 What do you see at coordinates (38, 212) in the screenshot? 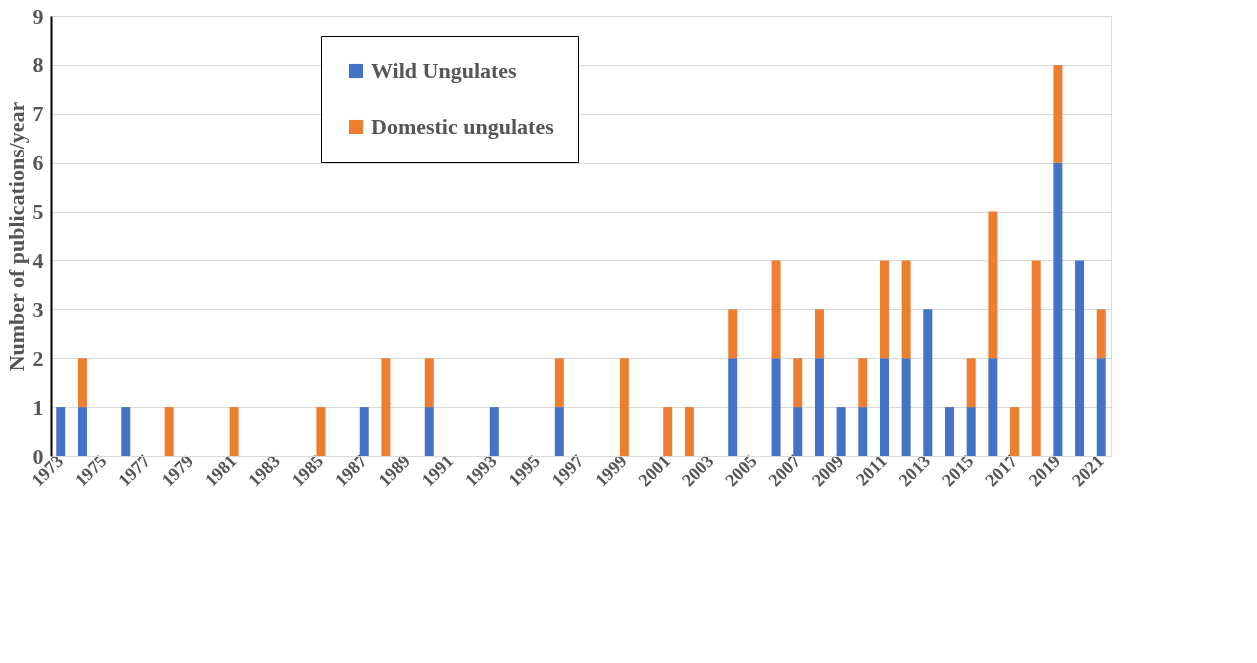
I see `y-tick-label: 5` at bounding box center [38, 212].